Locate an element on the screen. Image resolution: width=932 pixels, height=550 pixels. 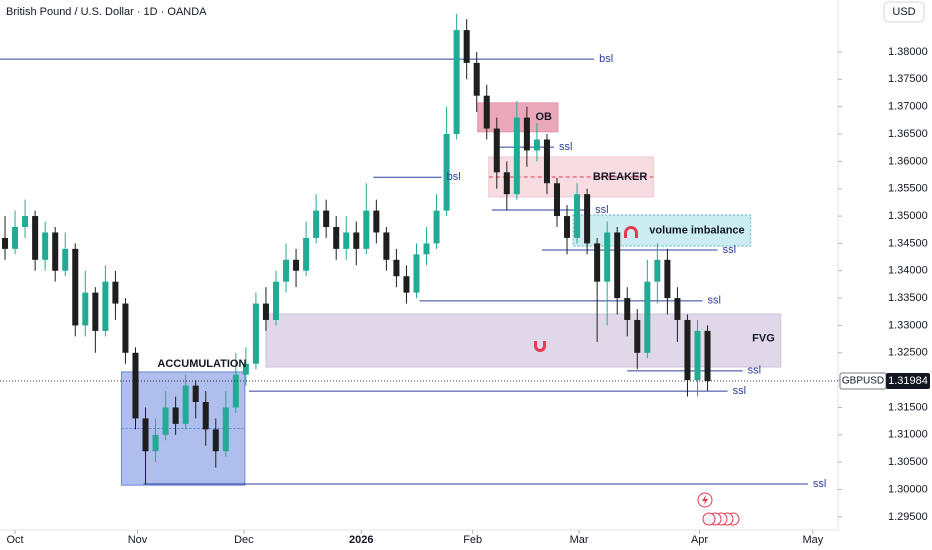
y-tick-label: 1.30000 is located at coordinates (908, 489).